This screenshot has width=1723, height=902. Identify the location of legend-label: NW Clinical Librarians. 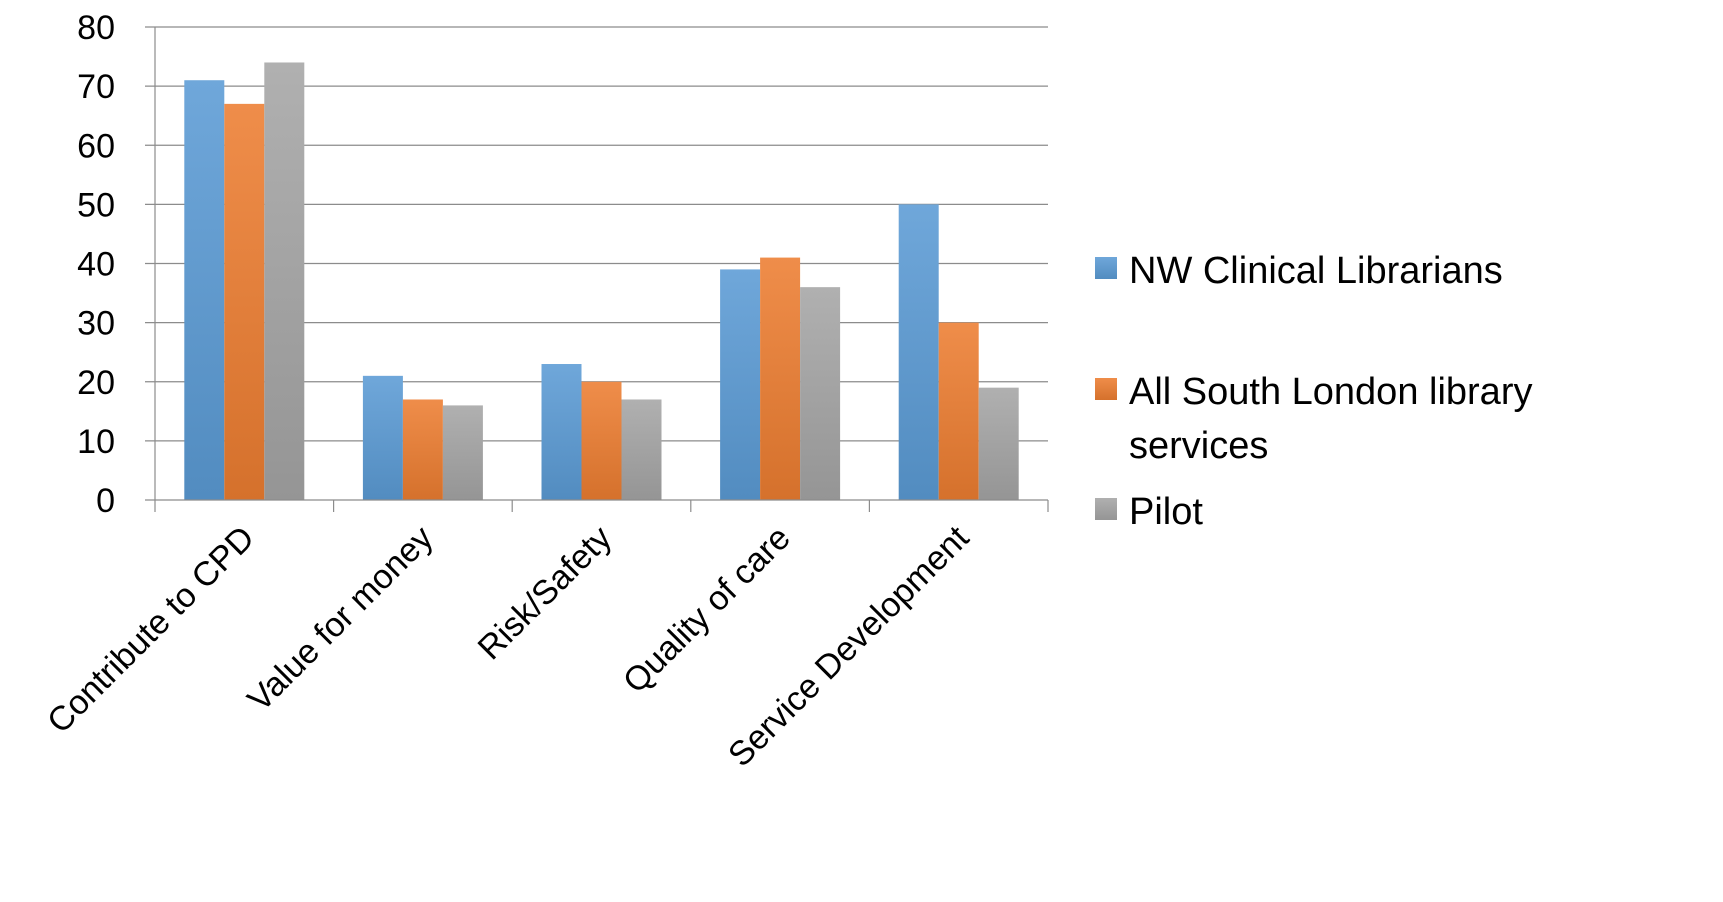
(1316, 271).